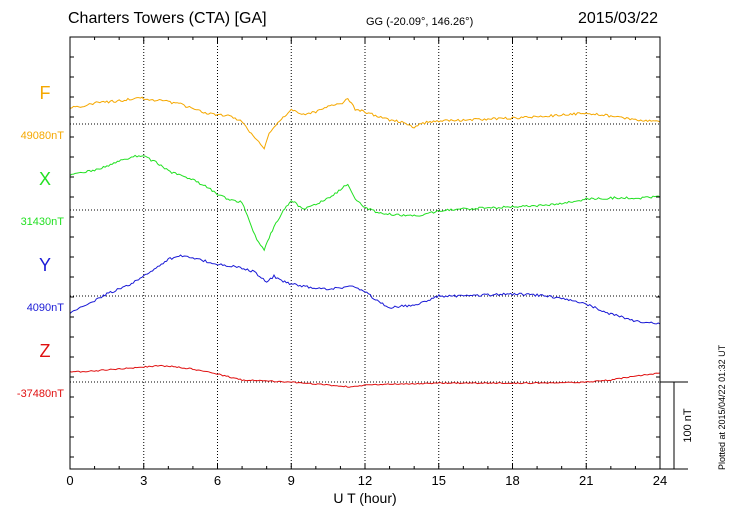  What do you see at coordinates (45, 179) in the screenshot?
I see `series-label-x: X` at bounding box center [45, 179].